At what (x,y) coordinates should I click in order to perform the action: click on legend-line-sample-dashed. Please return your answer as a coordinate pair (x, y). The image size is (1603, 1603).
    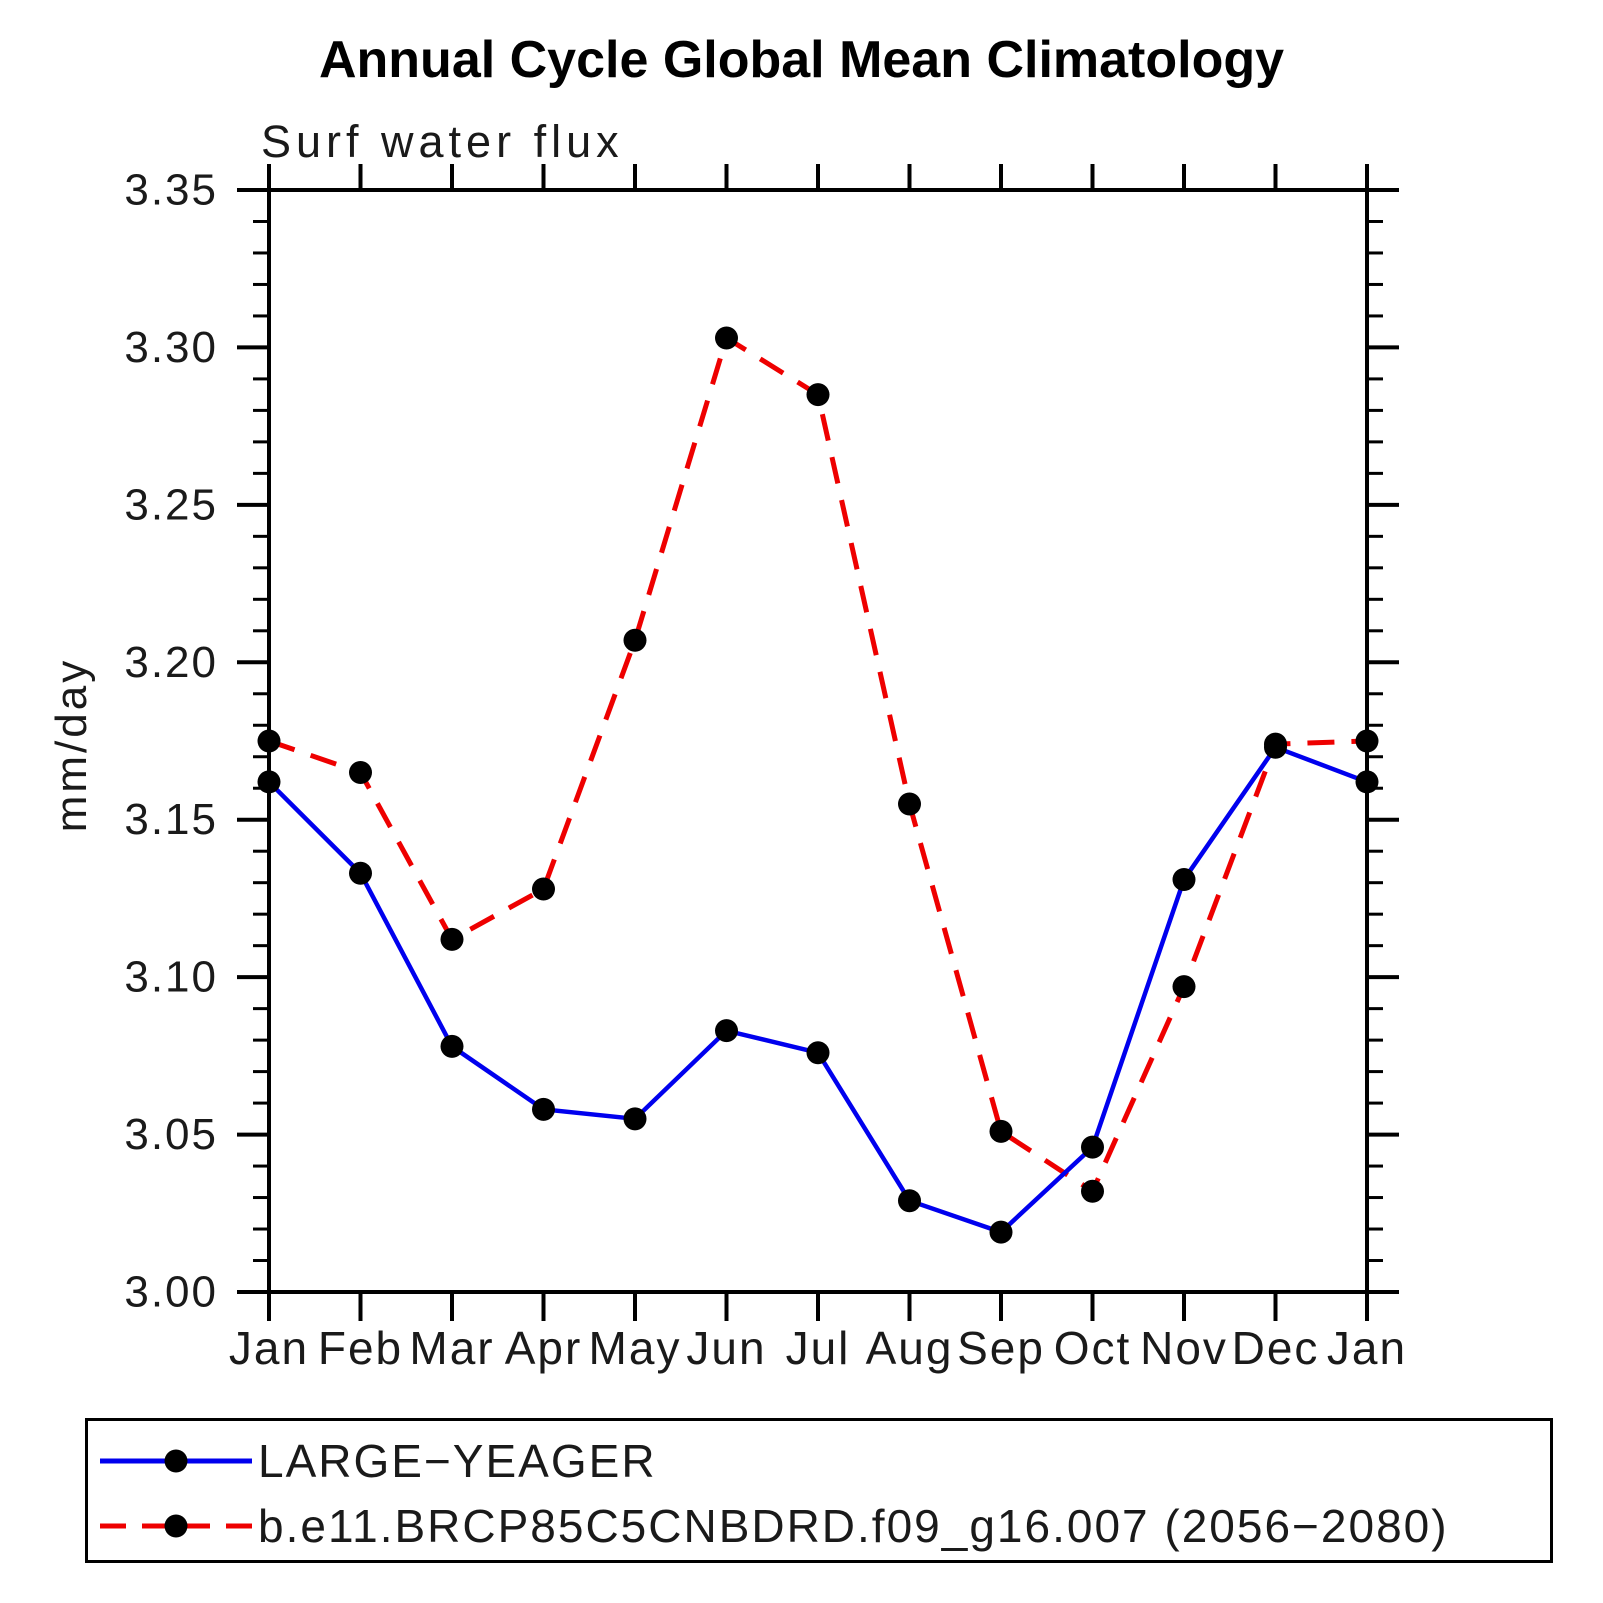
    Looking at the image, I should click on (176, 1526).